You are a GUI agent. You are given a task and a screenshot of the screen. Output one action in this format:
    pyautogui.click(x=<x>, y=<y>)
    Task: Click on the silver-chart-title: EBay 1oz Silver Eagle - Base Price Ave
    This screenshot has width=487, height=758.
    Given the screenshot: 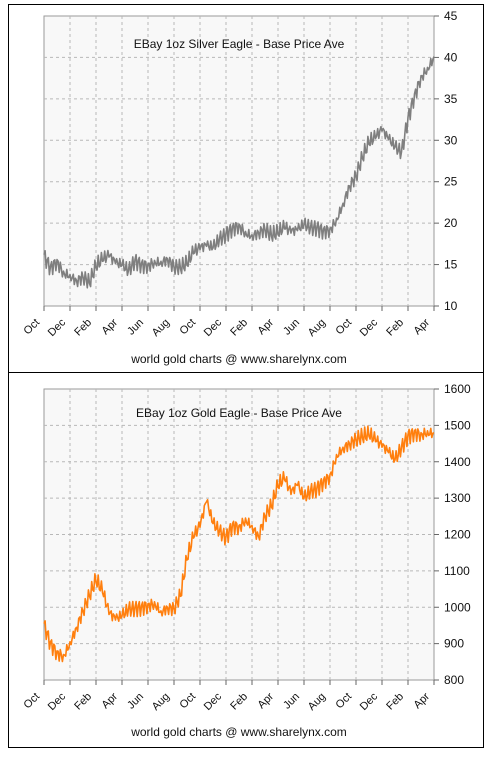 What is the action you would take?
    pyautogui.click(x=239, y=44)
    